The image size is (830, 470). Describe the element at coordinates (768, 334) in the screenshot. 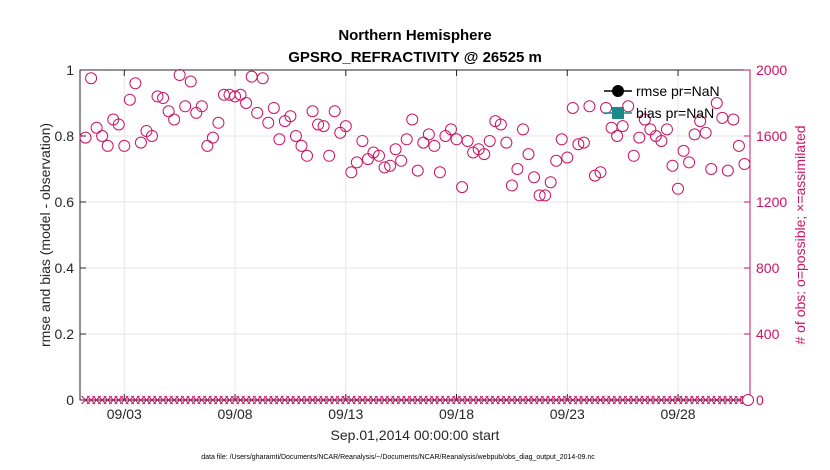

I see `y-tick-label-right: 400` at that location.